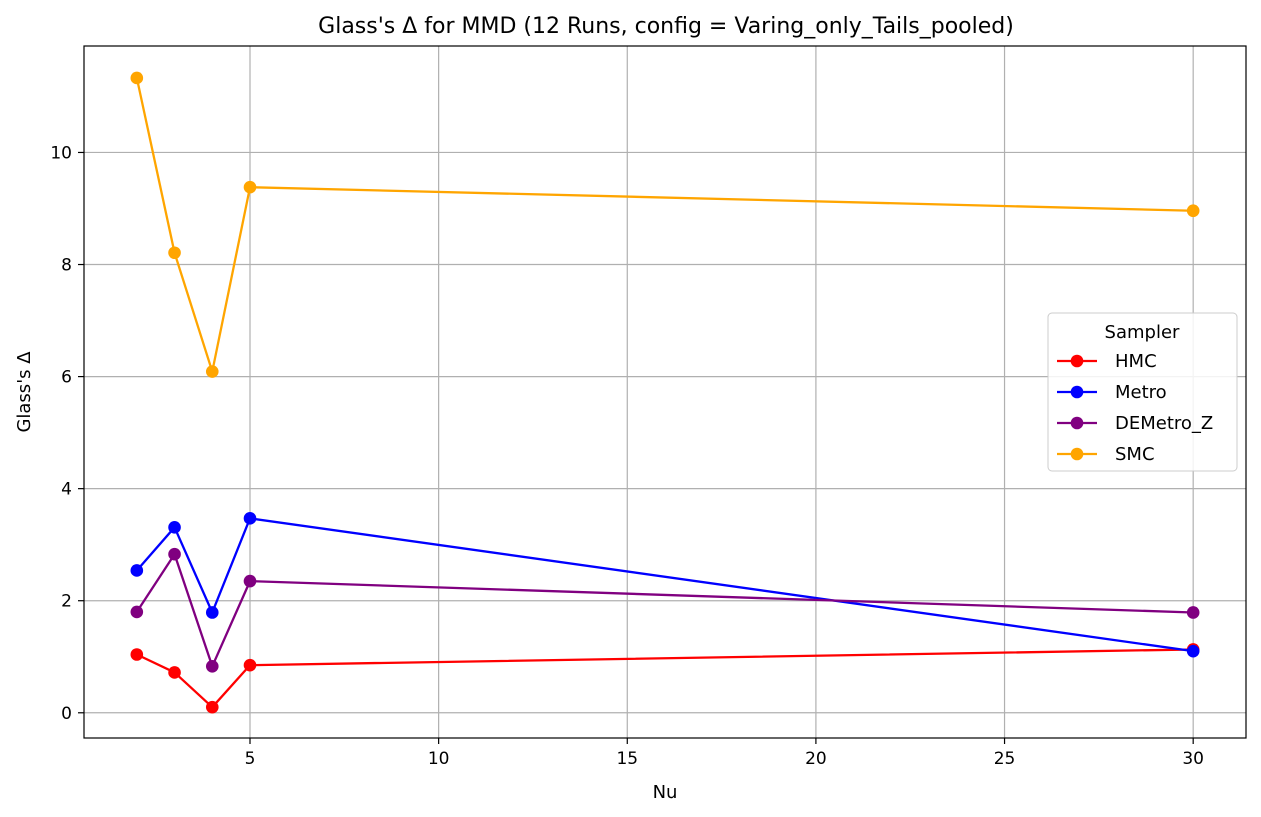  Describe the element at coordinates (66, 378) in the screenshot. I see `y-tick-label: 6` at that location.